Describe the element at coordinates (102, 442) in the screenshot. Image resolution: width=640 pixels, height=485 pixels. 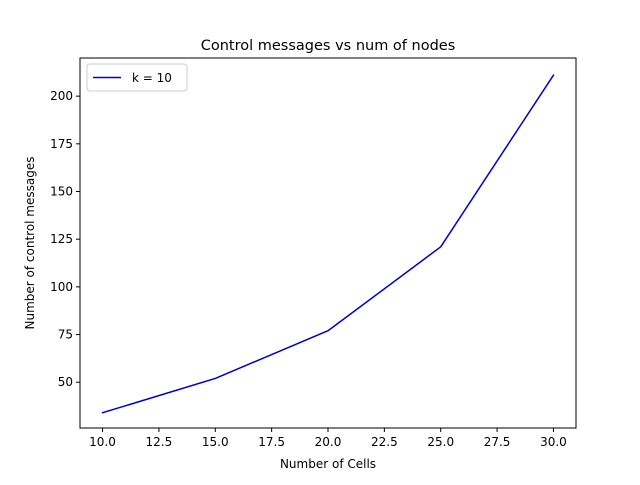
I see `x-tick-label: 10.0` at that location.